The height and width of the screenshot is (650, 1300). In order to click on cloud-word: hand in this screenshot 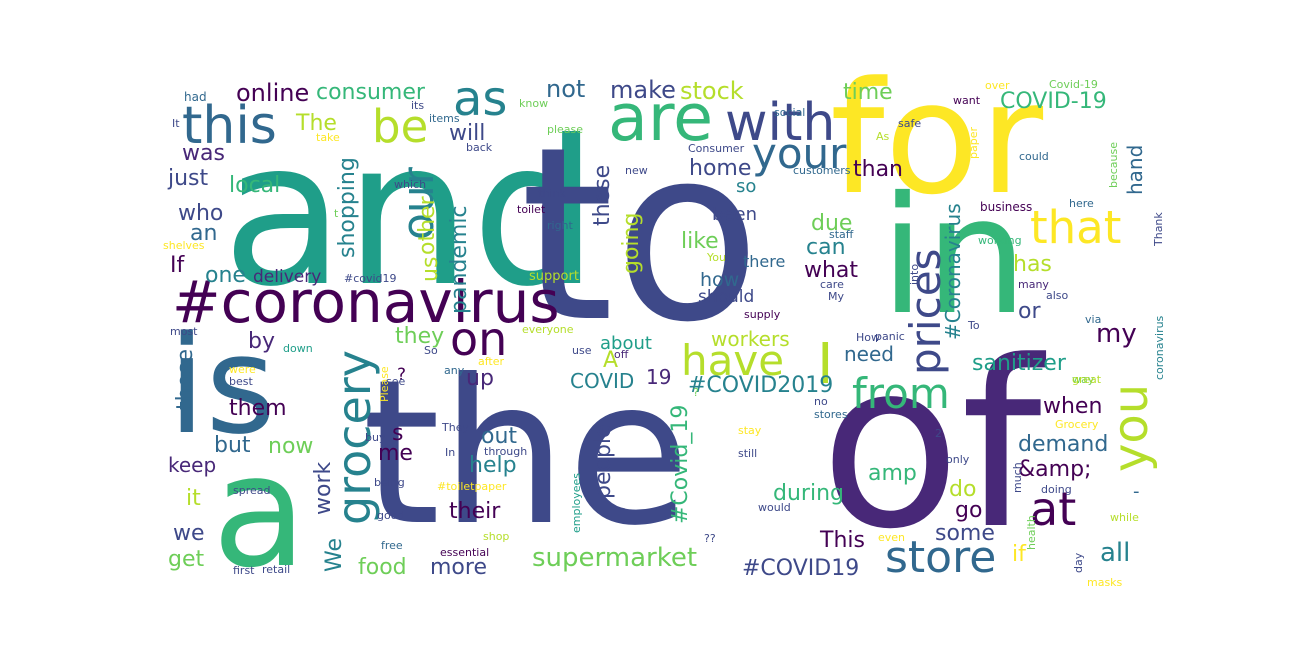, I will do `click(1135, 170)`.